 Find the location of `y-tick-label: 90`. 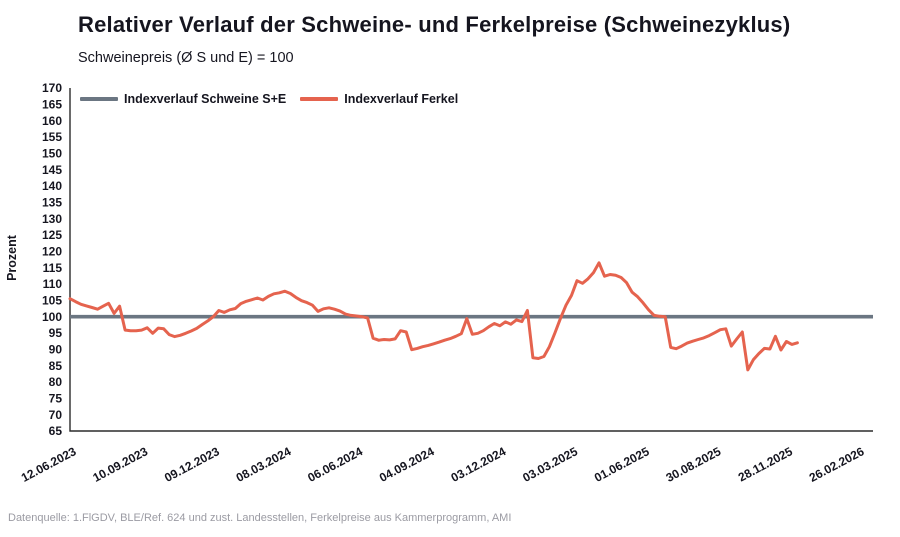

y-tick-label: 90 is located at coordinates (56, 350).